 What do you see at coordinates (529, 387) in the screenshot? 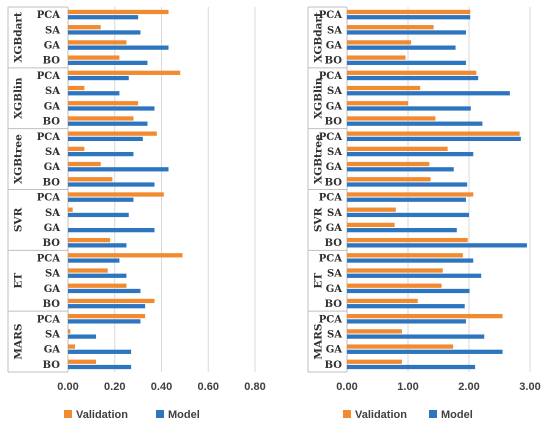
I see `x-tick-label: 3.00` at bounding box center [529, 387].